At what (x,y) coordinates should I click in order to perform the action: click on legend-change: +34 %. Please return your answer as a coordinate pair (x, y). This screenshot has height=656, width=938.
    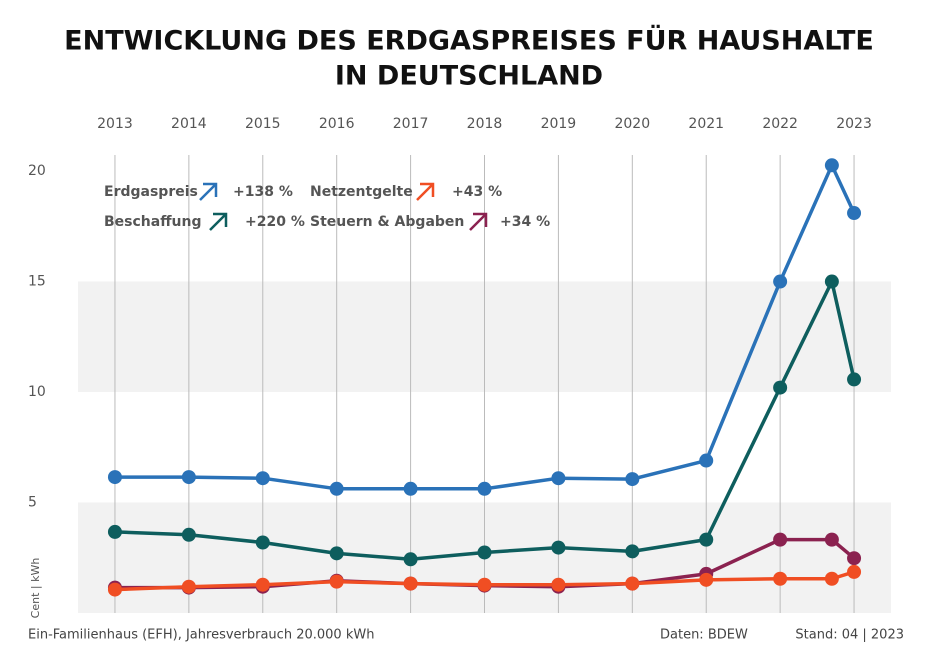
    Looking at the image, I should click on (525, 222).